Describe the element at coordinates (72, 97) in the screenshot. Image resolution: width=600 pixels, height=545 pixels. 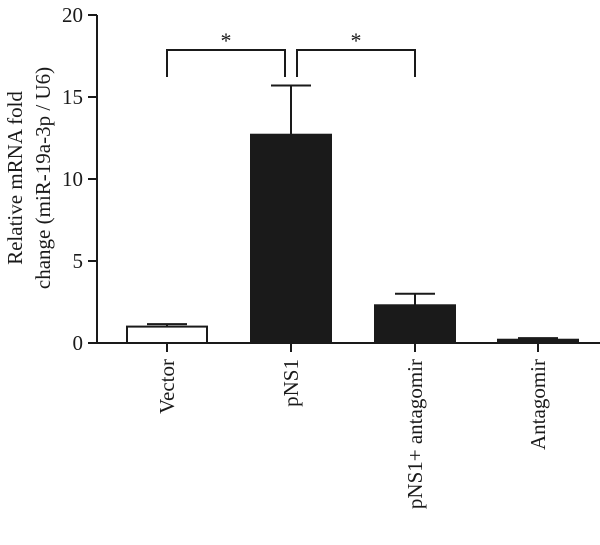
I see `y-tick-label: 15` at that location.